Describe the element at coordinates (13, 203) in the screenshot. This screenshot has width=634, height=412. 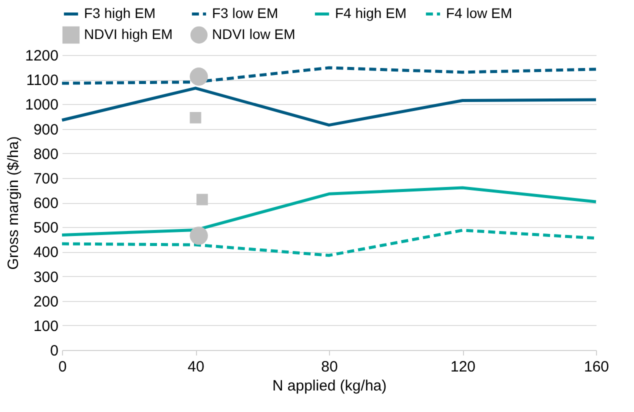
I see `y-axis-title: Gross margin ($/ha)` at that location.